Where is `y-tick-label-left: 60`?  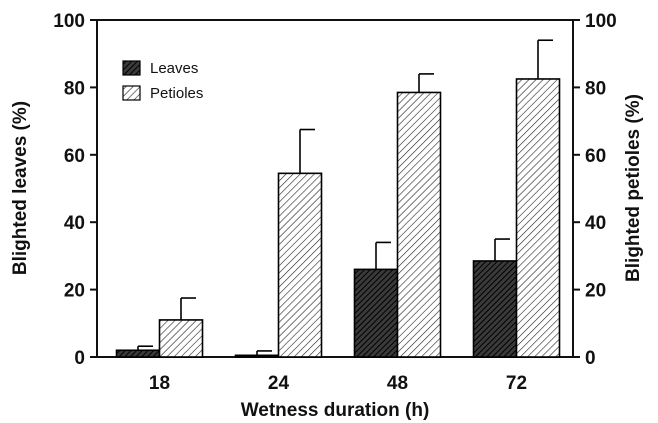
y-tick-label-left: 60 is located at coordinates (74, 156).